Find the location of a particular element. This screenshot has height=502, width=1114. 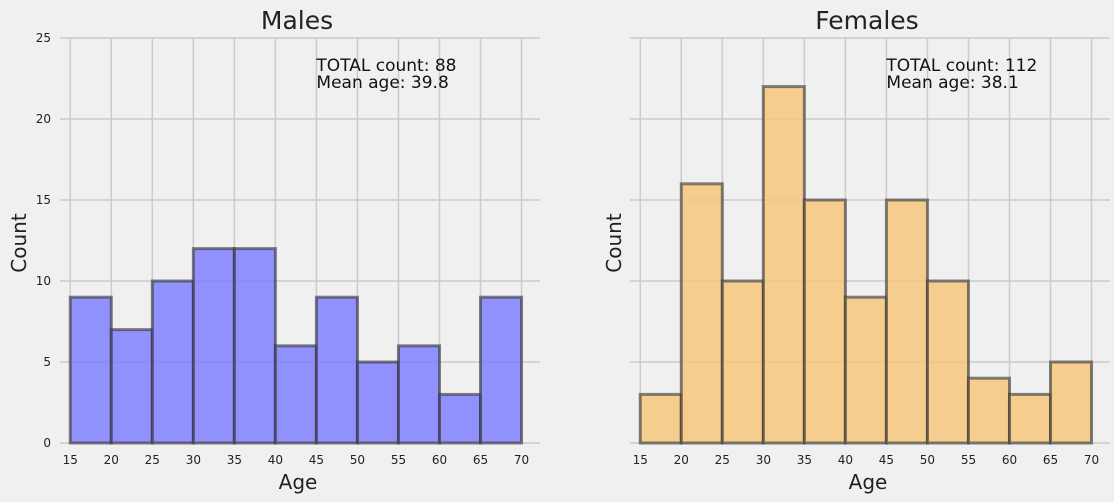

chart-title: Females is located at coordinates (866, 20).